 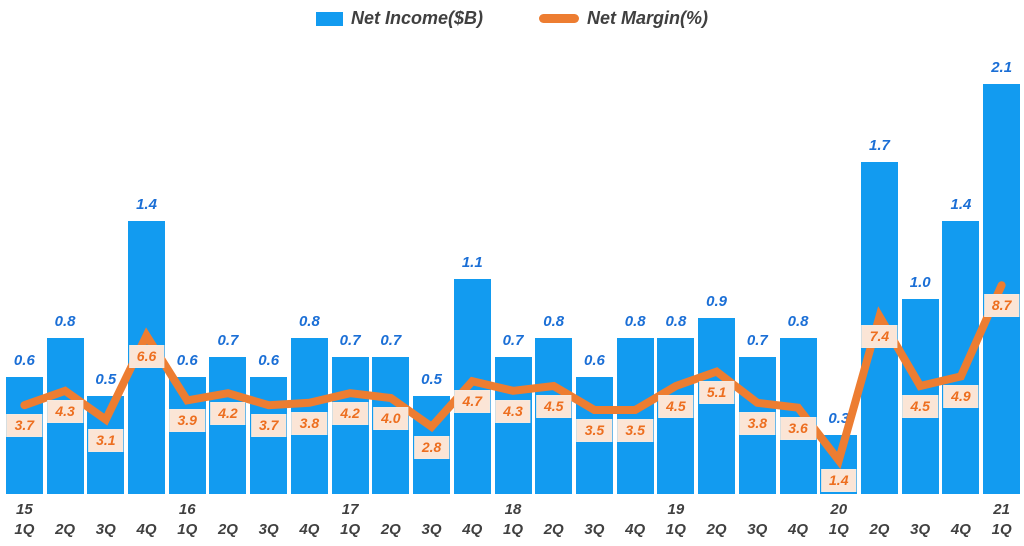 What do you see at coordinates (839, 418) in the screenshot?
I see `net-income-value-label: 0.3` at bounding box center [839, 418].